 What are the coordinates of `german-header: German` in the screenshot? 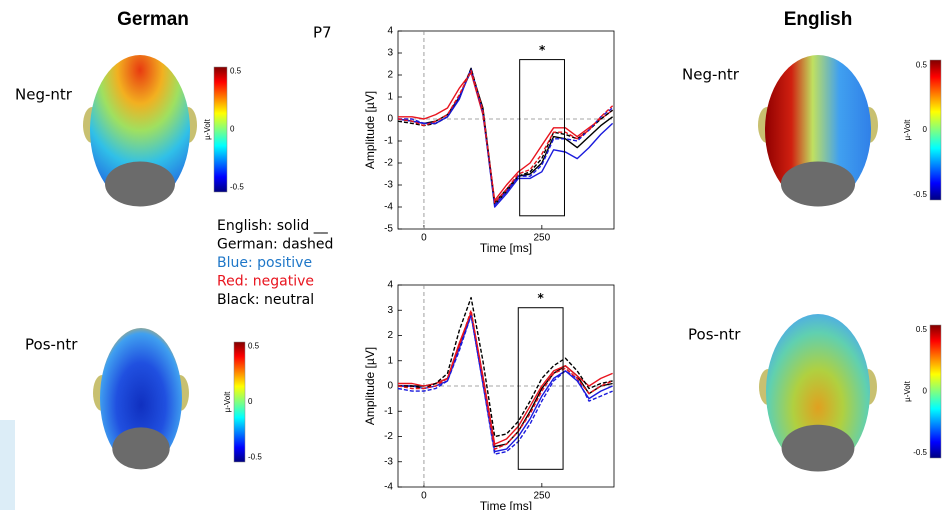 It's located at (153, 19).